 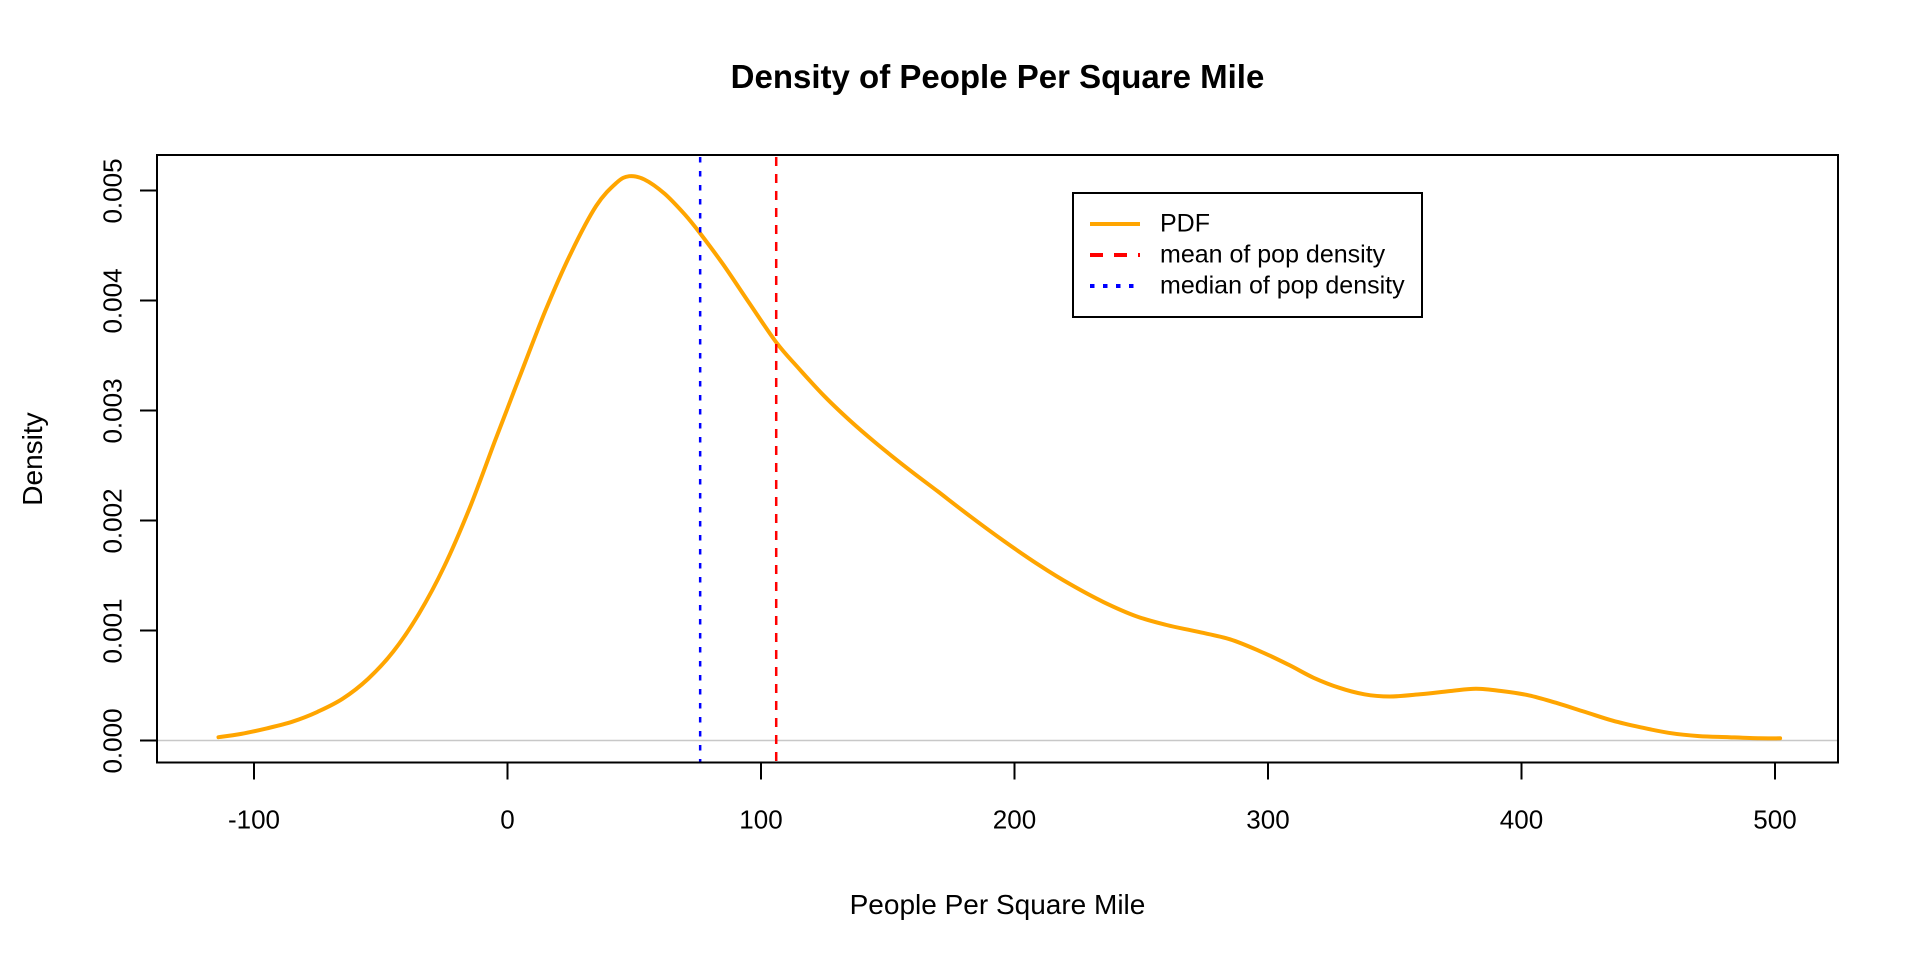 I want to click on x-tick-label: 400, so click(x=1521, y=819).